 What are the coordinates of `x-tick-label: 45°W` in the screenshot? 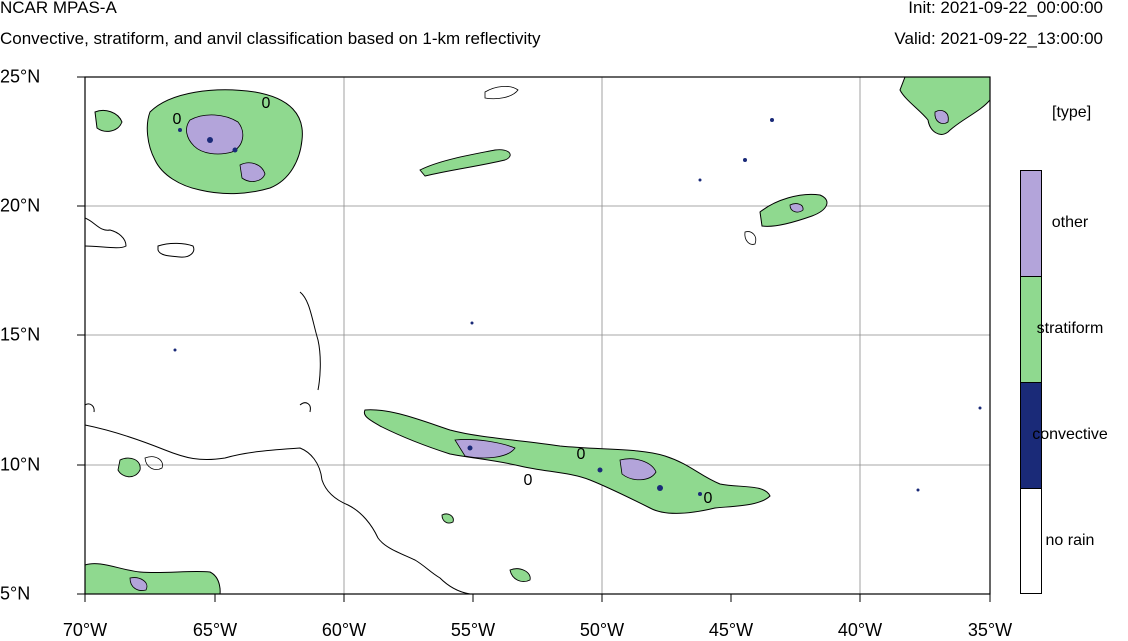 It's located at (731, 630).